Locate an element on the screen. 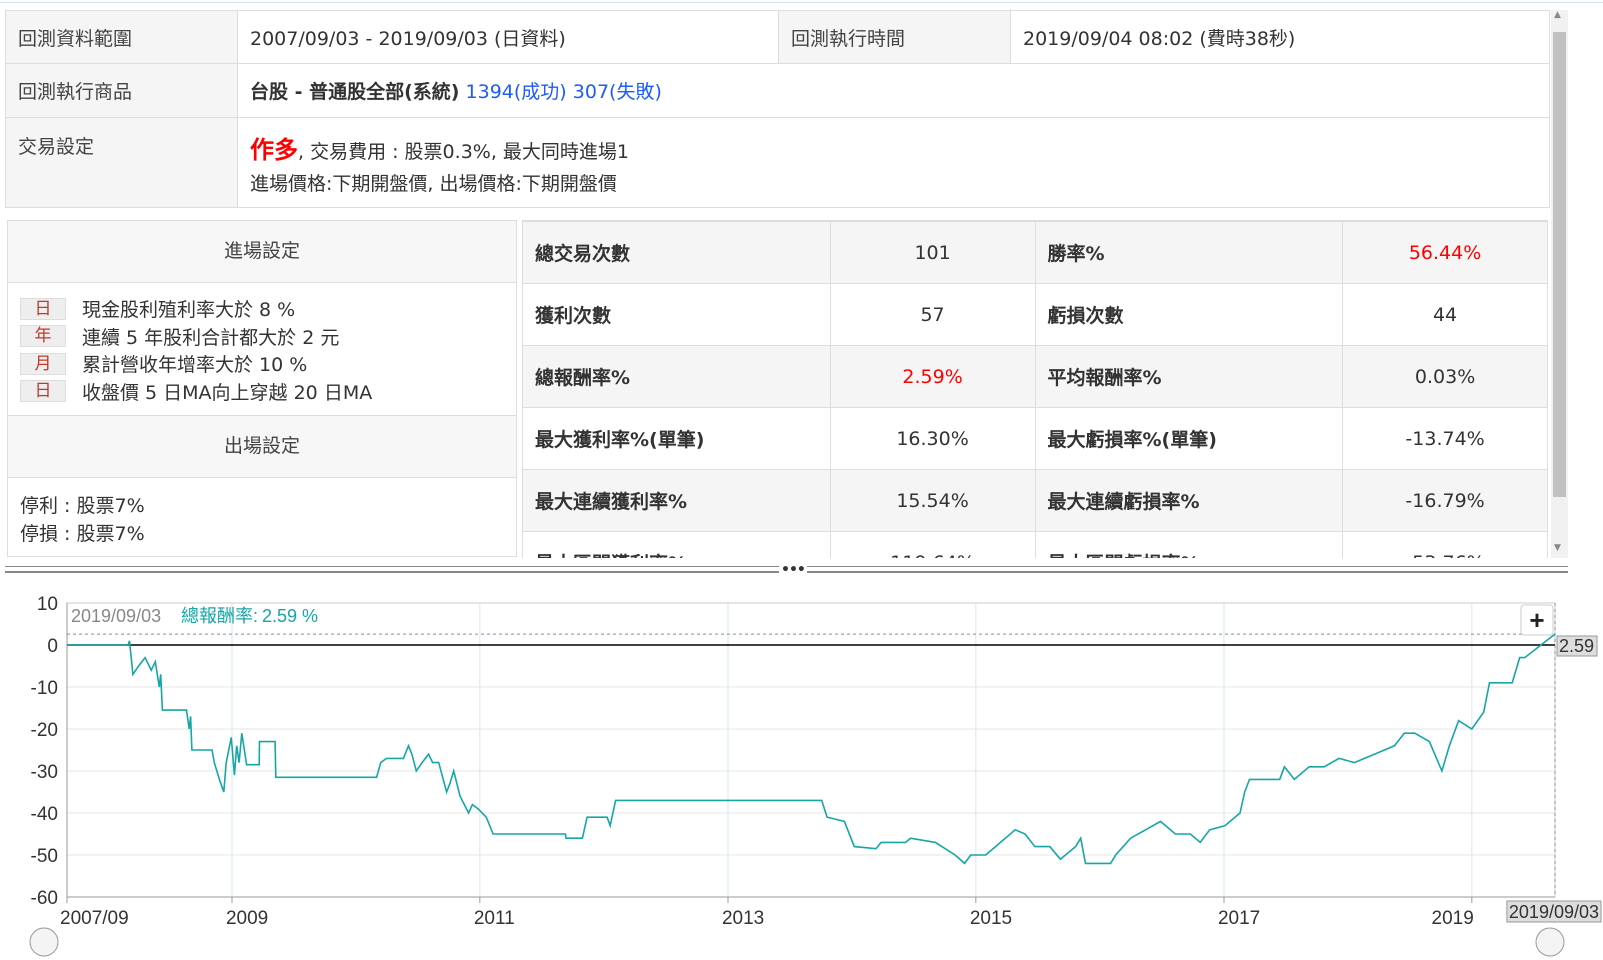 This screenshot has height=960, width=1603. product-name: 台股 - 普通股全部(系統) is located at coordinates (355, 92).